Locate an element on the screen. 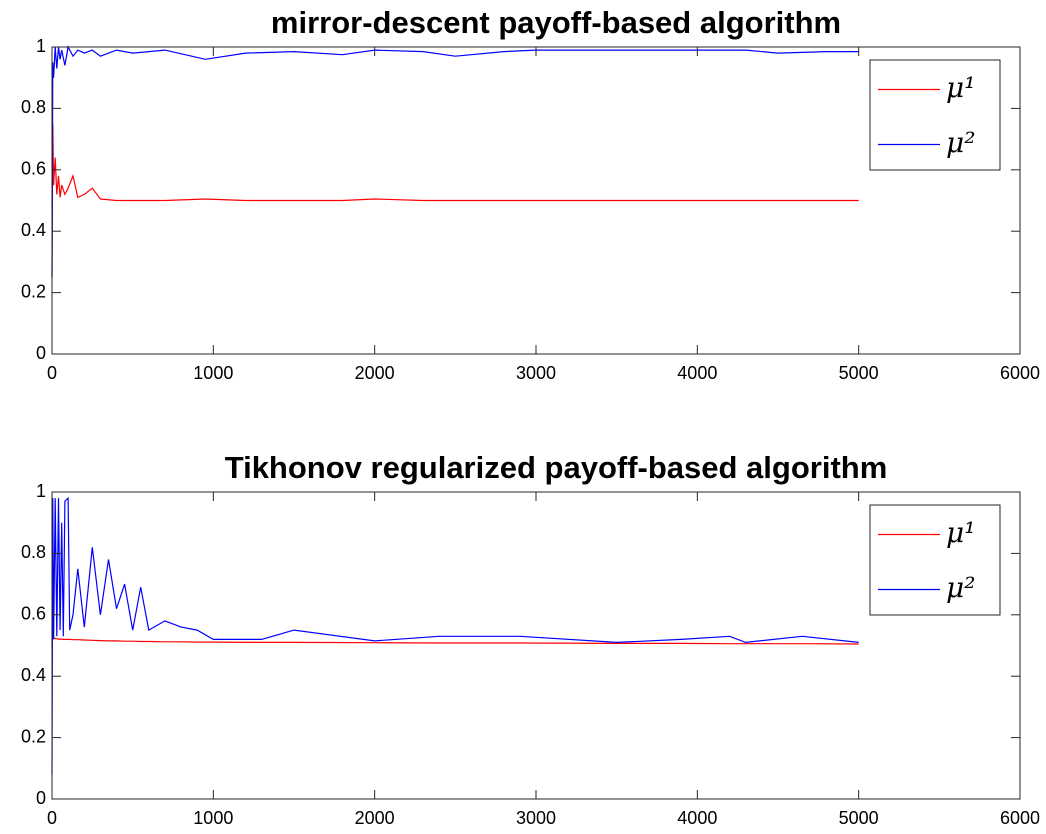 The height and width of the screenshot is (834, 1046). chart-title: mirror-descent payoff-based algorithm is located at coordinates (556, 22).